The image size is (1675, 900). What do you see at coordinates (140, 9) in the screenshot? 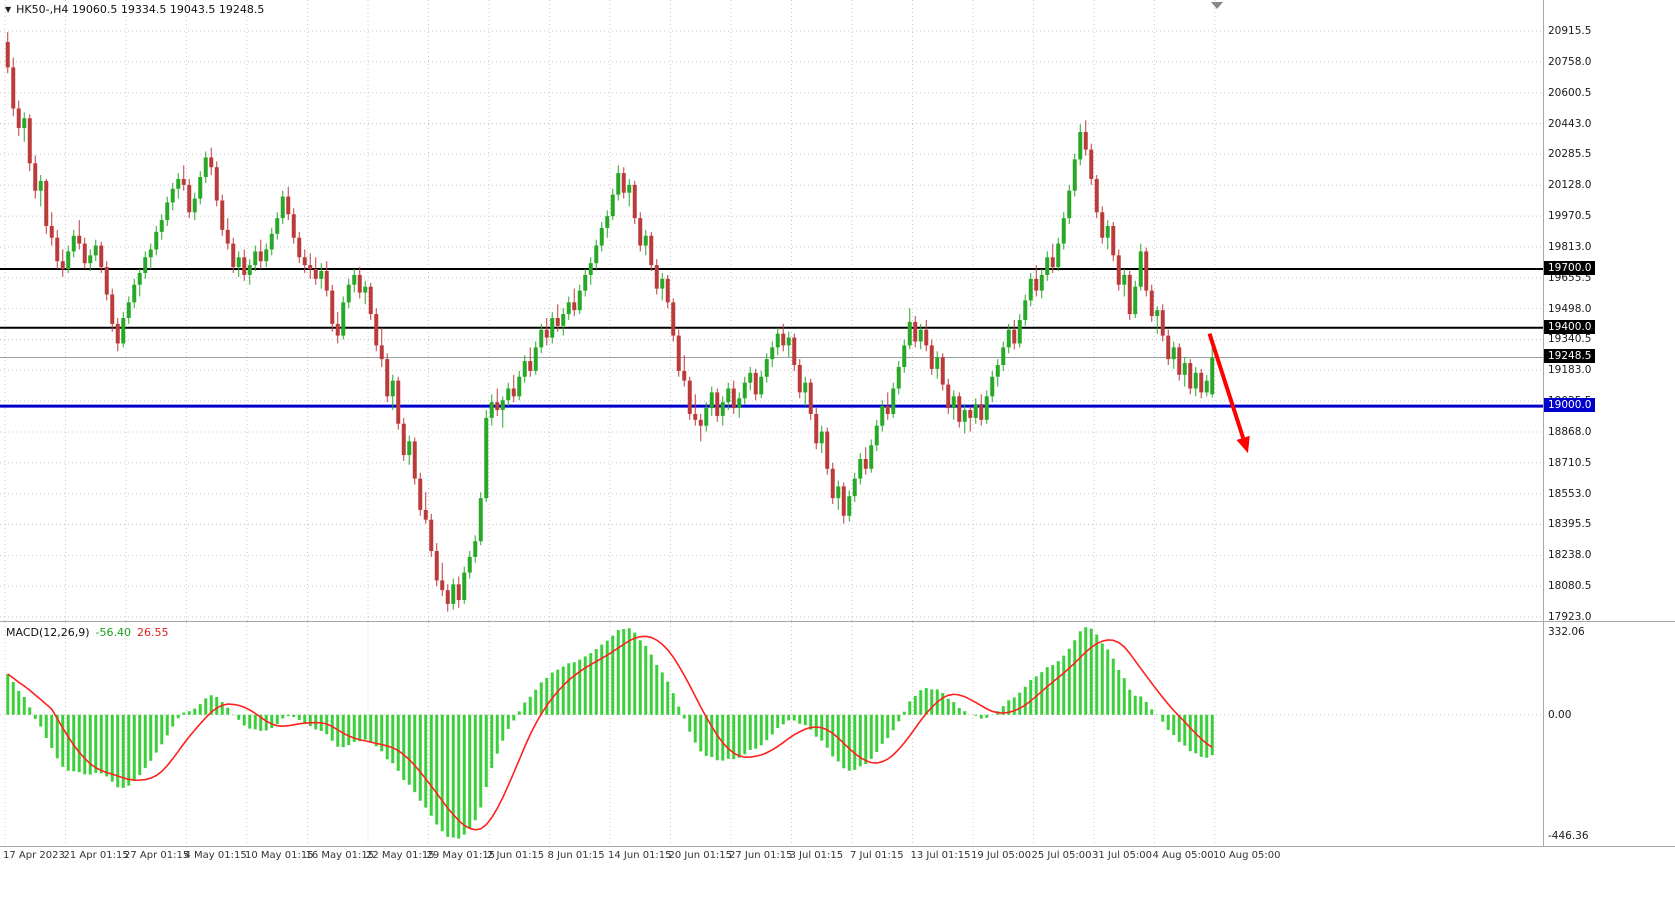
I see `symbol-ohlc-readout: HK50-,H4 19060.5 19334.5 19043.5 19248.5` at bounding box center [140, 9].